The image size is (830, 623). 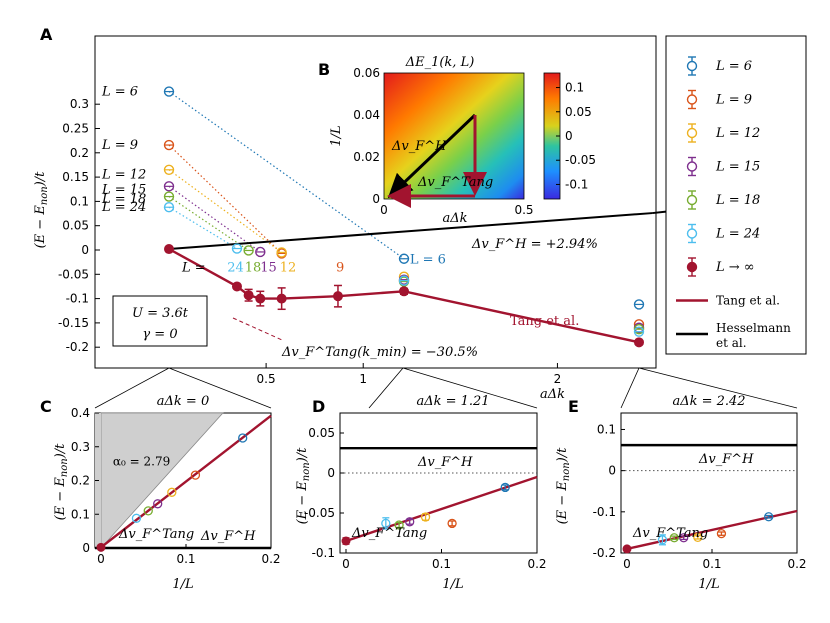 I want to click on legend-label: L = 9, so click(x=733, y=100).